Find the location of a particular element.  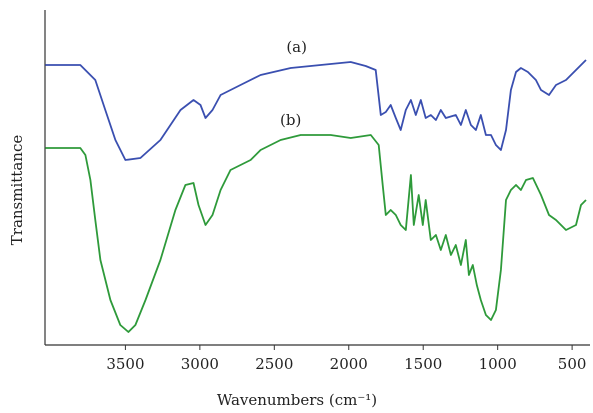

y-axis-label: Transmittance is located at coordinates (17, 190).